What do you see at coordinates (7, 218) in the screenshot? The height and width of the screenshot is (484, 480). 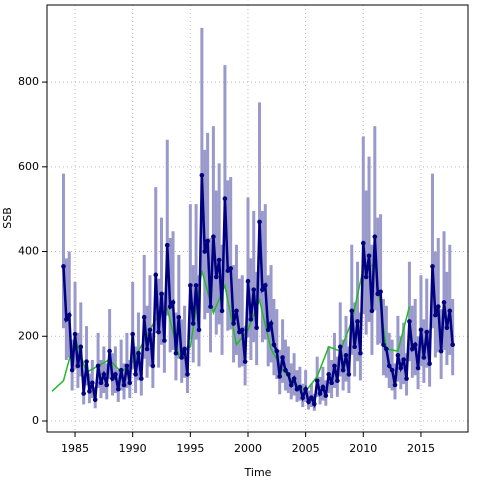 I see `y-axis-label: SSB` at bounding box center [7, 218].